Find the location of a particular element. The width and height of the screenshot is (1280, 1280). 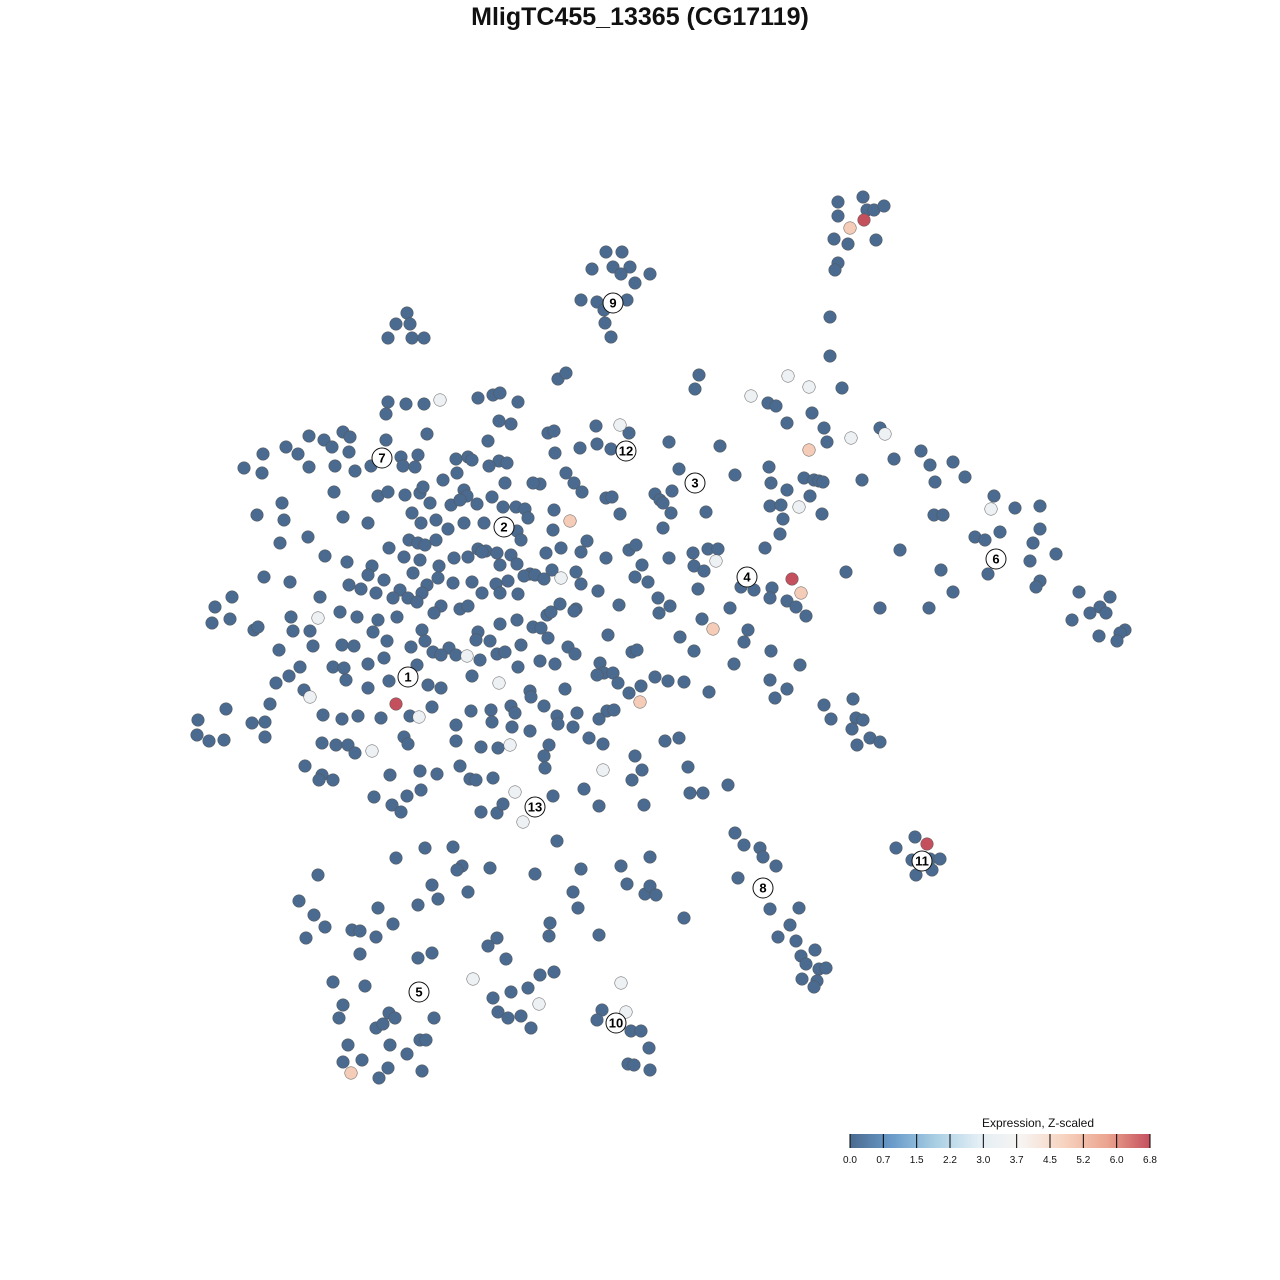

cluster-label-2: 2 is located at coordinates (504, 527).